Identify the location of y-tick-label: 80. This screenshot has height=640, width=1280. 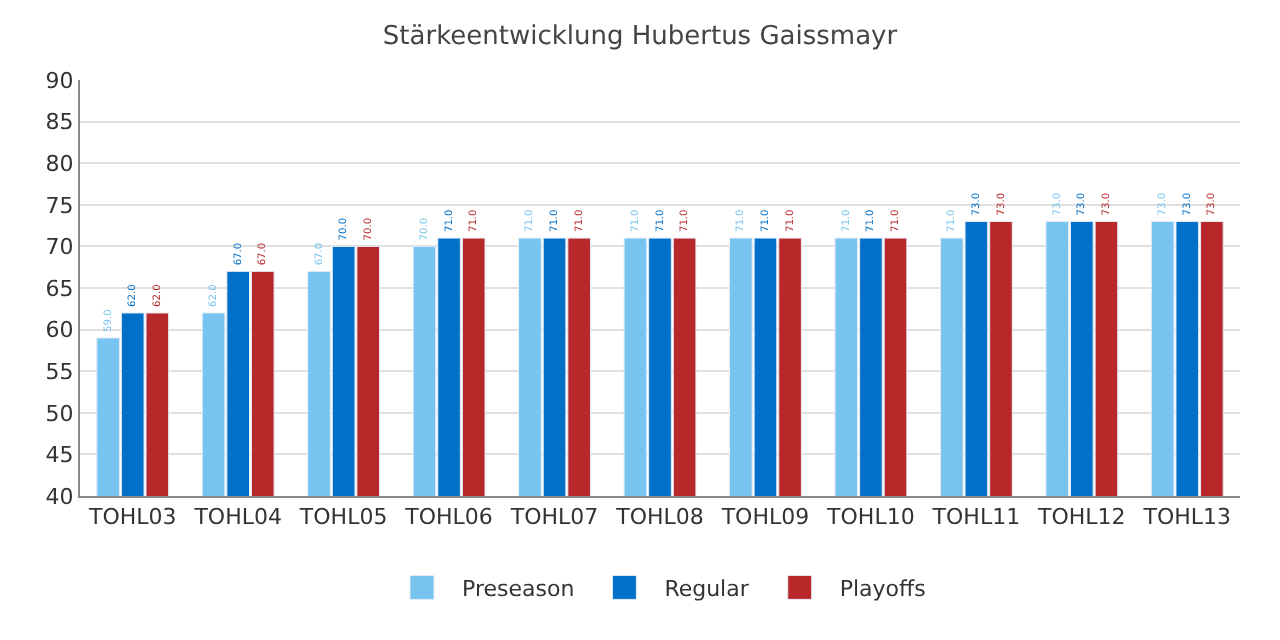
(59, 163).